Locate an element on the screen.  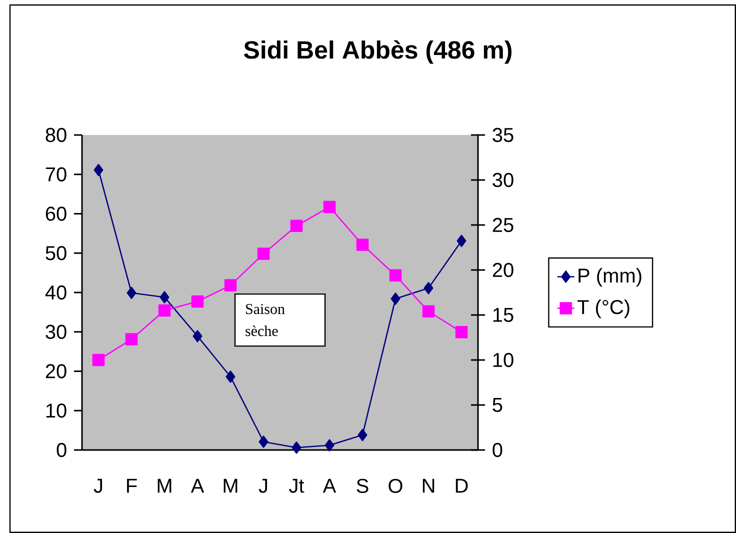
x-tick-label: D is located at coordinates (462, 485).